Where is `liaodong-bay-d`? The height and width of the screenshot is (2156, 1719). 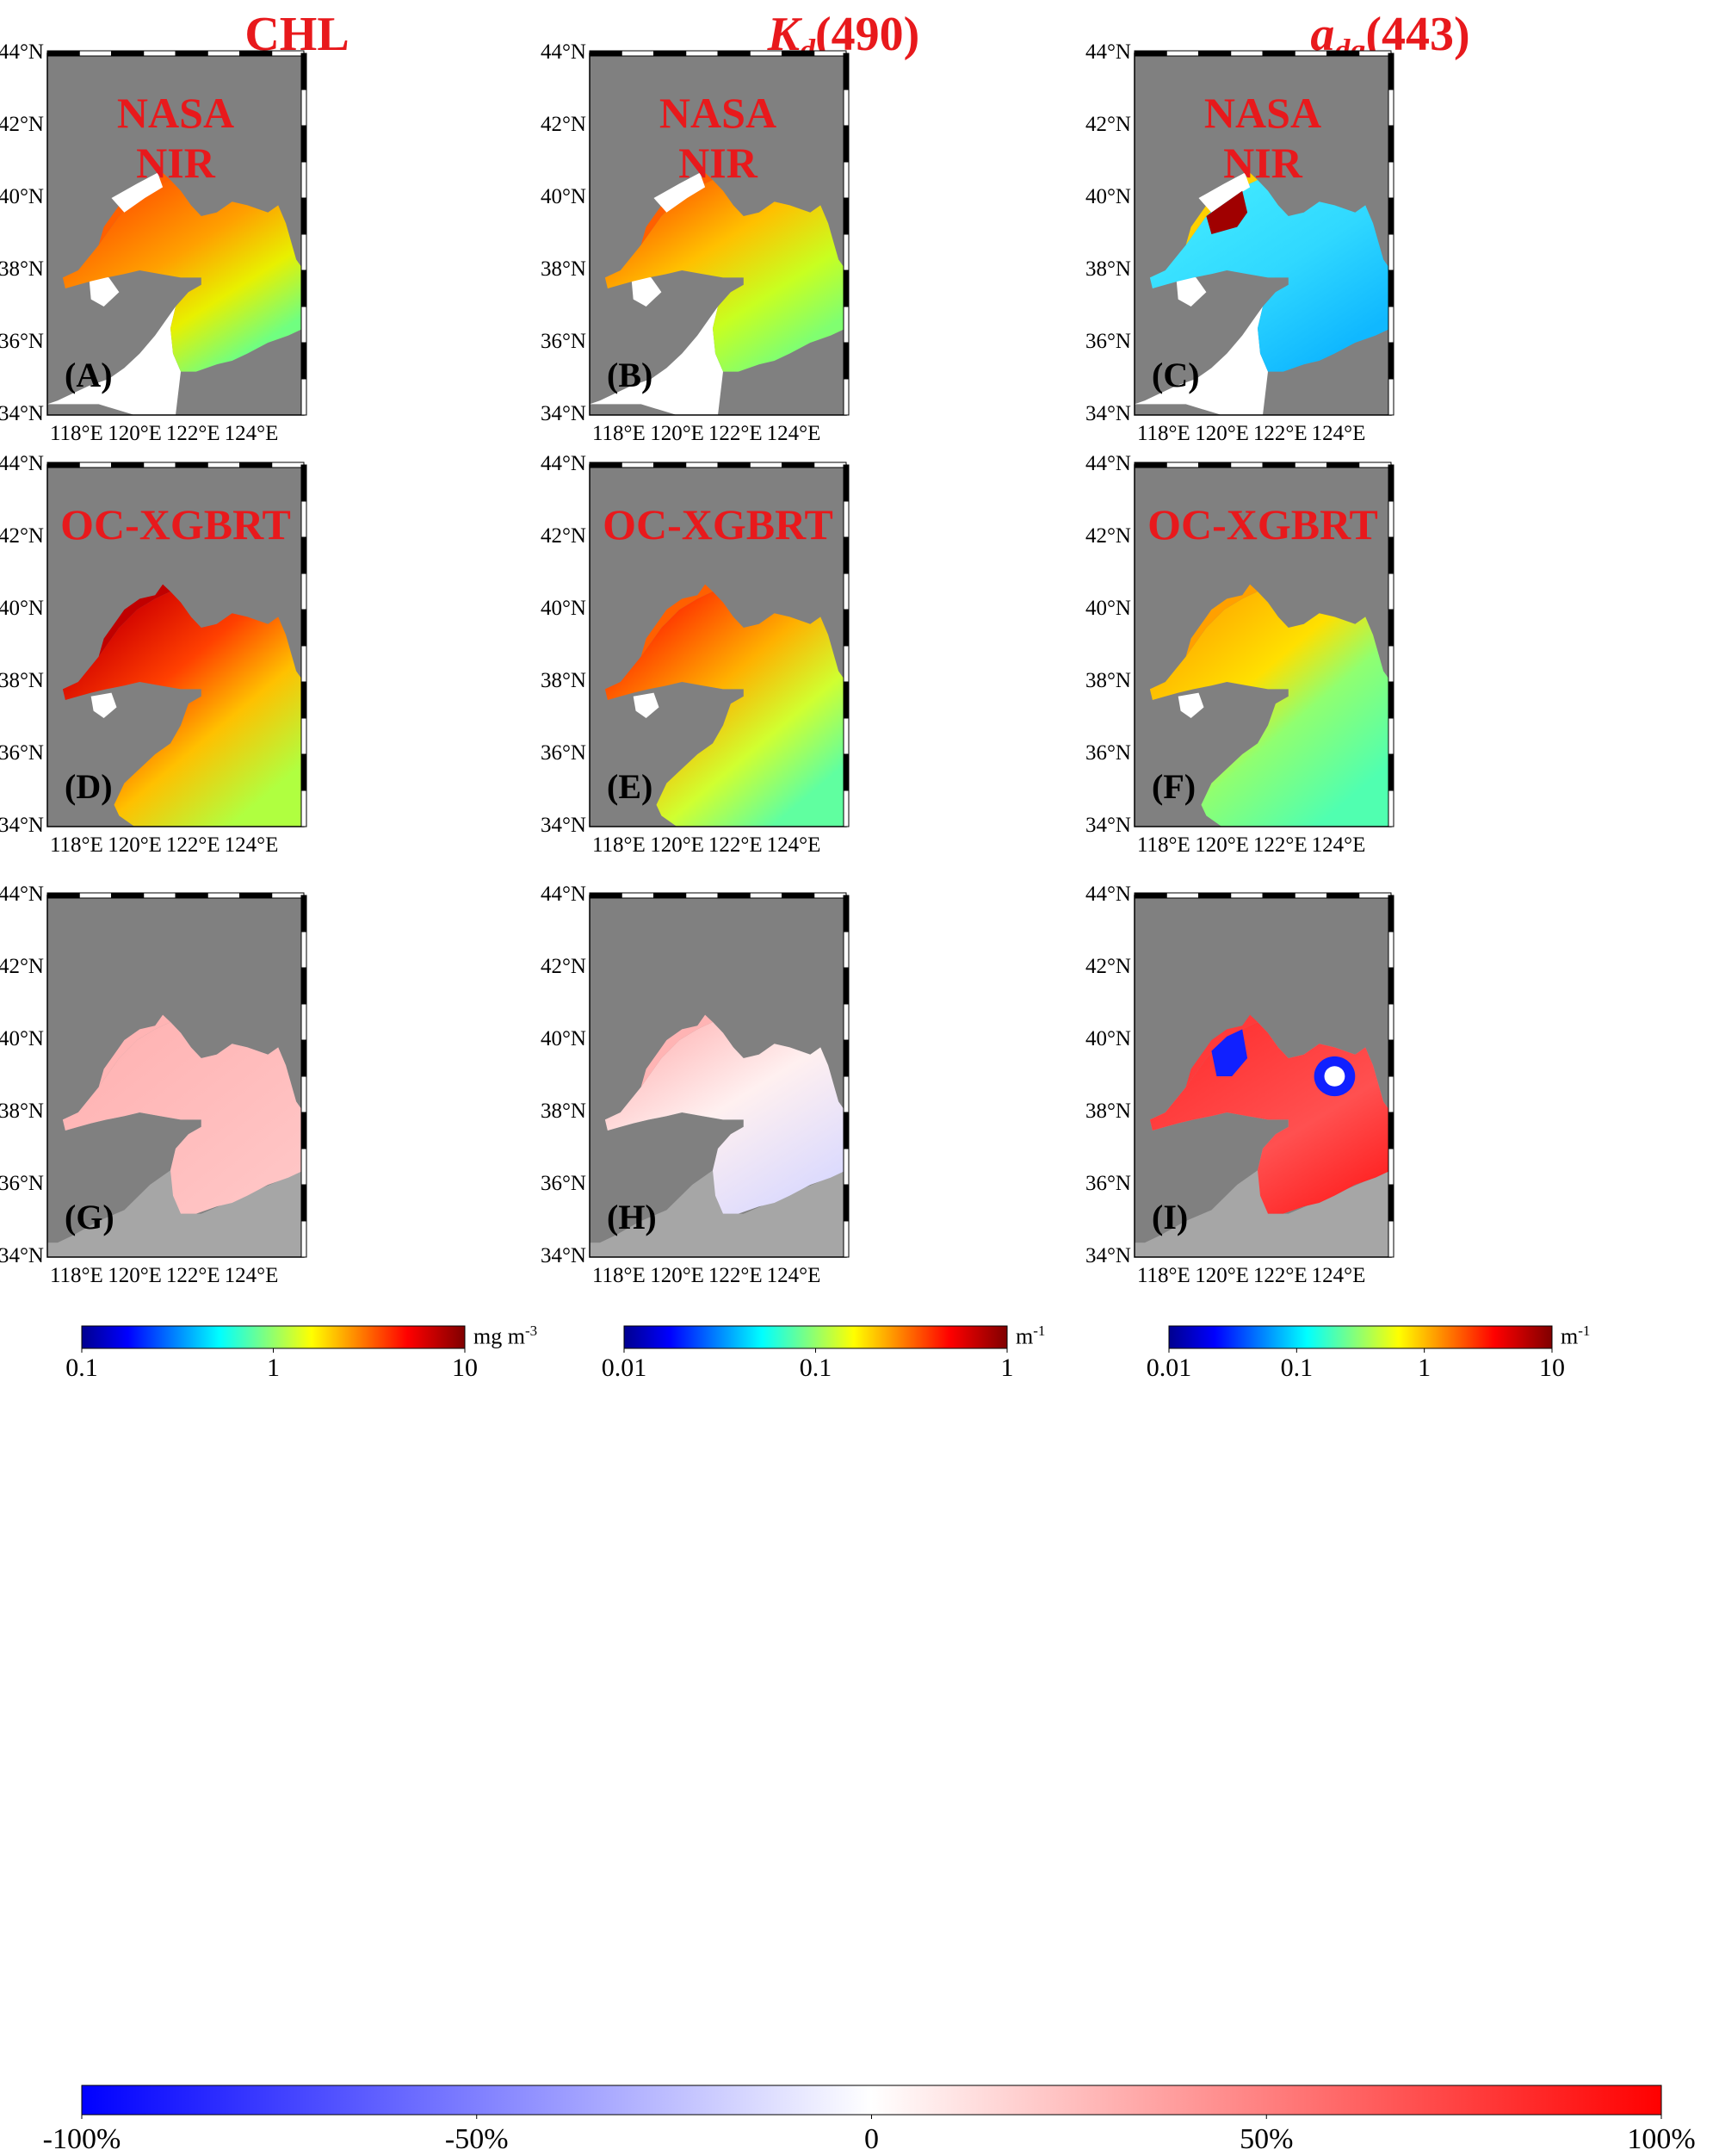
liaodong-bay-d is located at coordinates (134, 620).